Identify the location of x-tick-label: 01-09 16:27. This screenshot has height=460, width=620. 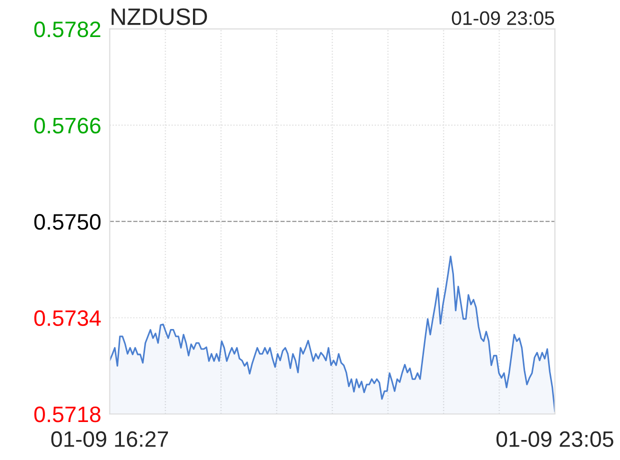
(109, 439).